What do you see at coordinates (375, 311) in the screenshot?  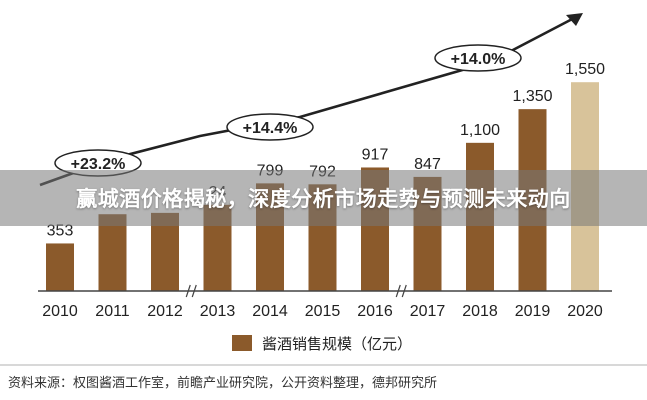 I see `x-tick-label: 2016` at bounding box center [375, 311].